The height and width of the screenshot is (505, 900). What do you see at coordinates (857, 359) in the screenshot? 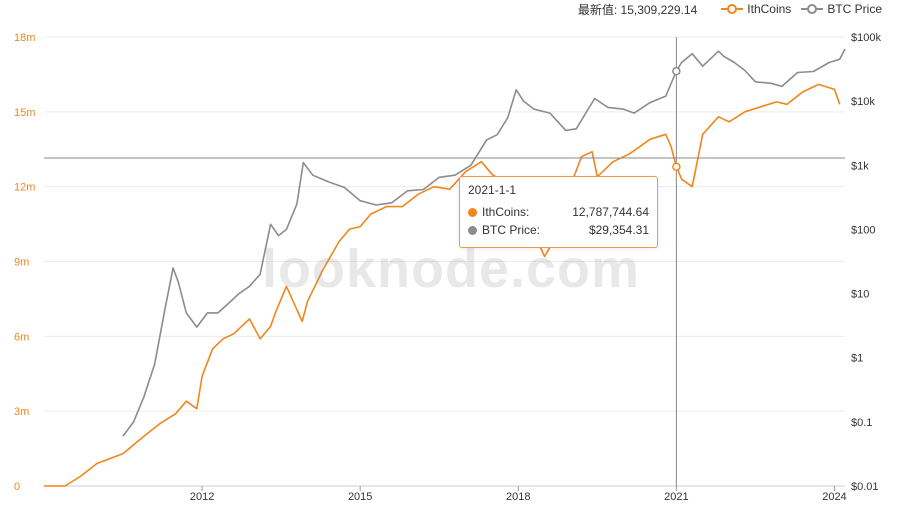
I see `right-tick-label: $1` at bounding box center [857, 359].